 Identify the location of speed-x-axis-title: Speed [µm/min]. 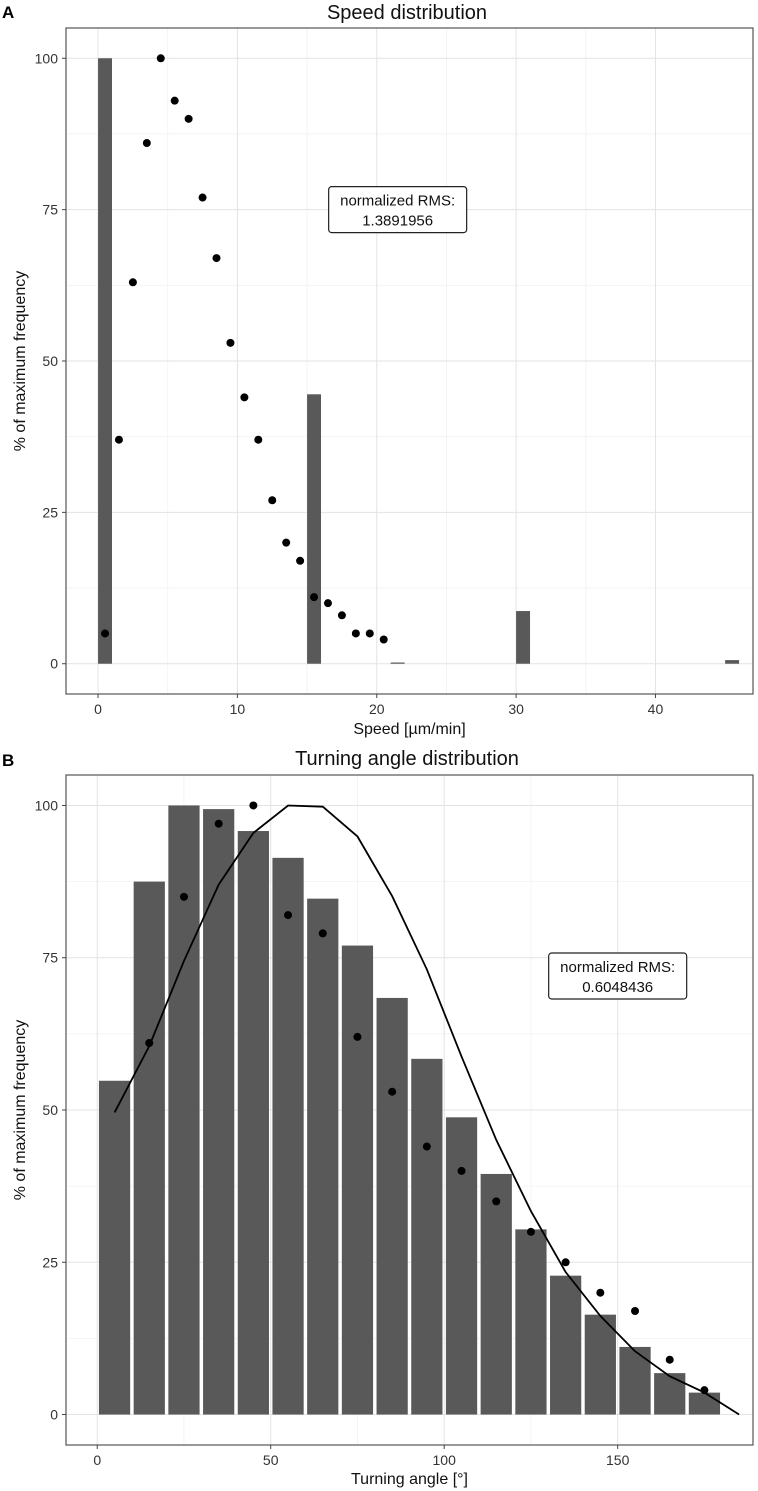
(409, 729).